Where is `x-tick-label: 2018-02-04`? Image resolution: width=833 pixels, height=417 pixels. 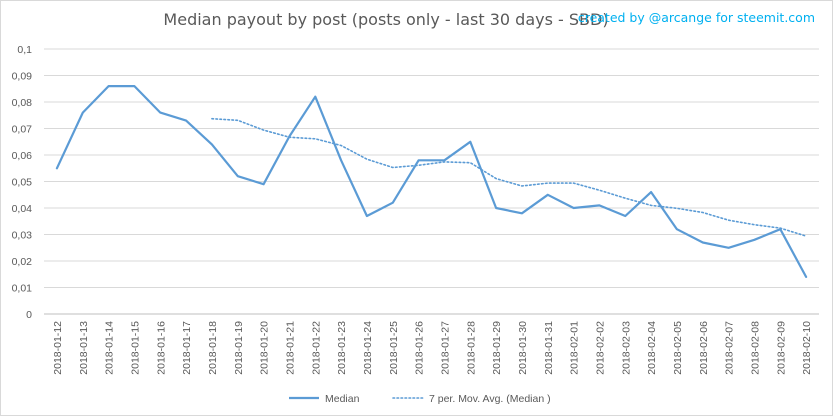 x-tick-label: 2018-02-04 is located at coordinates (652, 348).